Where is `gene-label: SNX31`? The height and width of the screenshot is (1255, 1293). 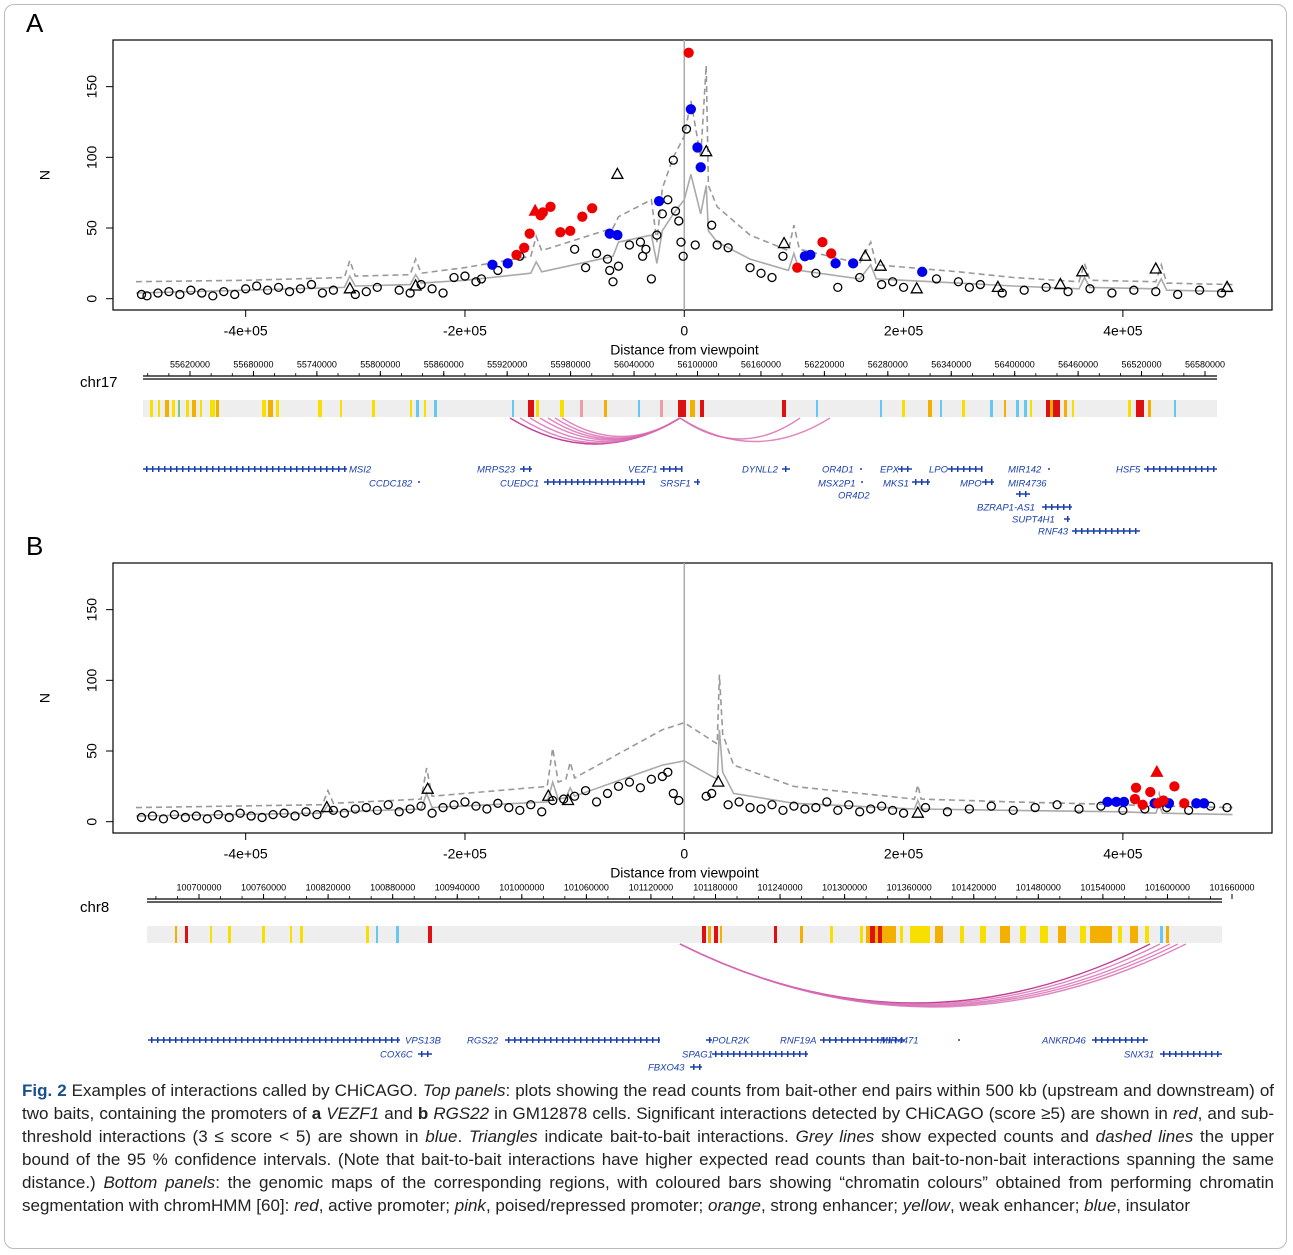
gene-label: SNX31 is located at coordinates (1139, 1055).